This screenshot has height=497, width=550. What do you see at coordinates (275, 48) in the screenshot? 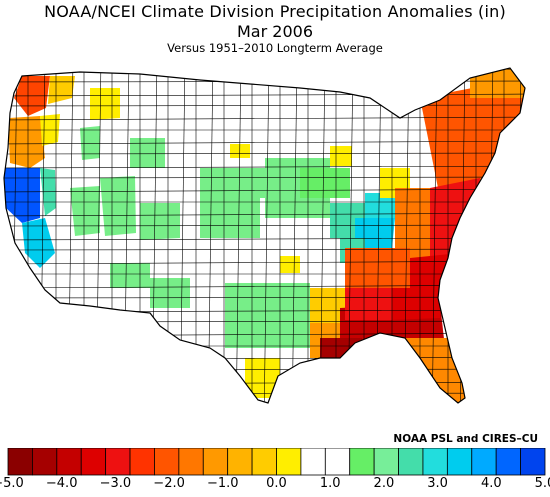
I see `map-subtitle: Versus 1951–2010 Longterm Average` at bounding box center [275, 48].